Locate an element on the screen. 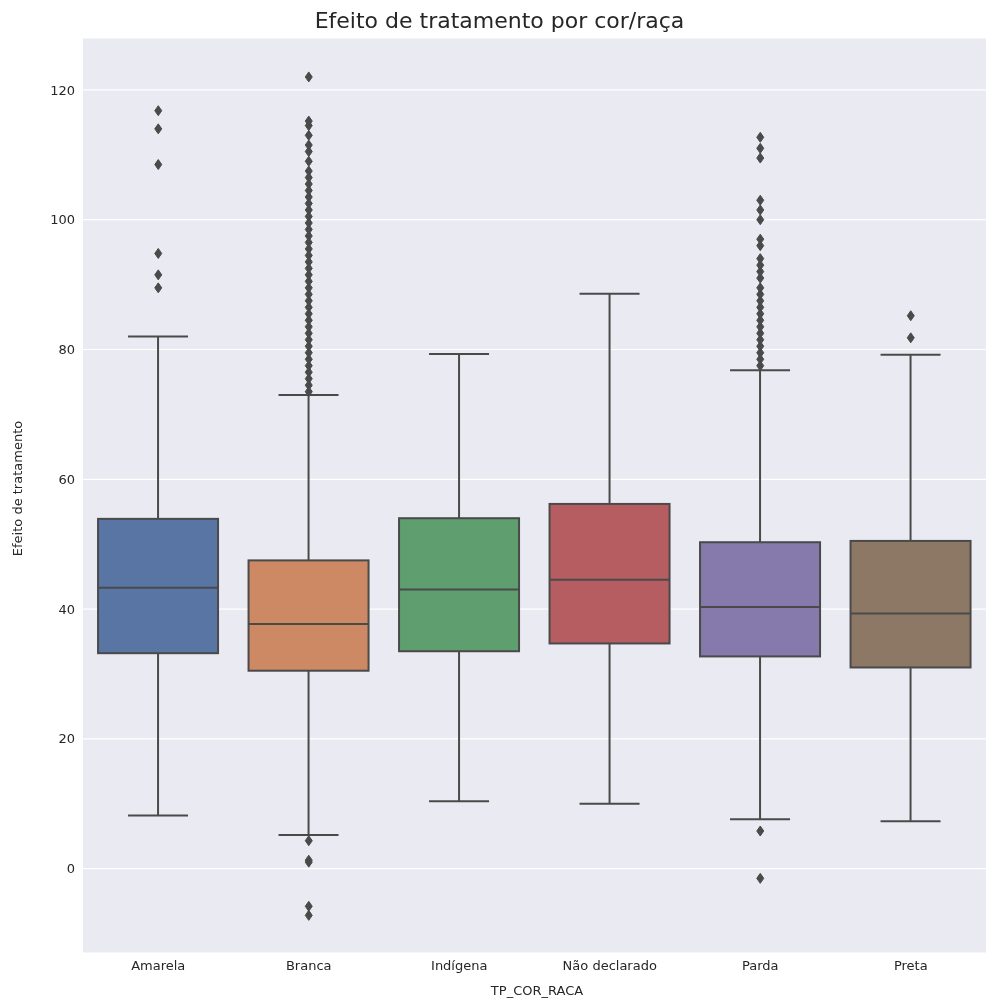  y-tick-label: 0 is located at coordinates (70, 869).